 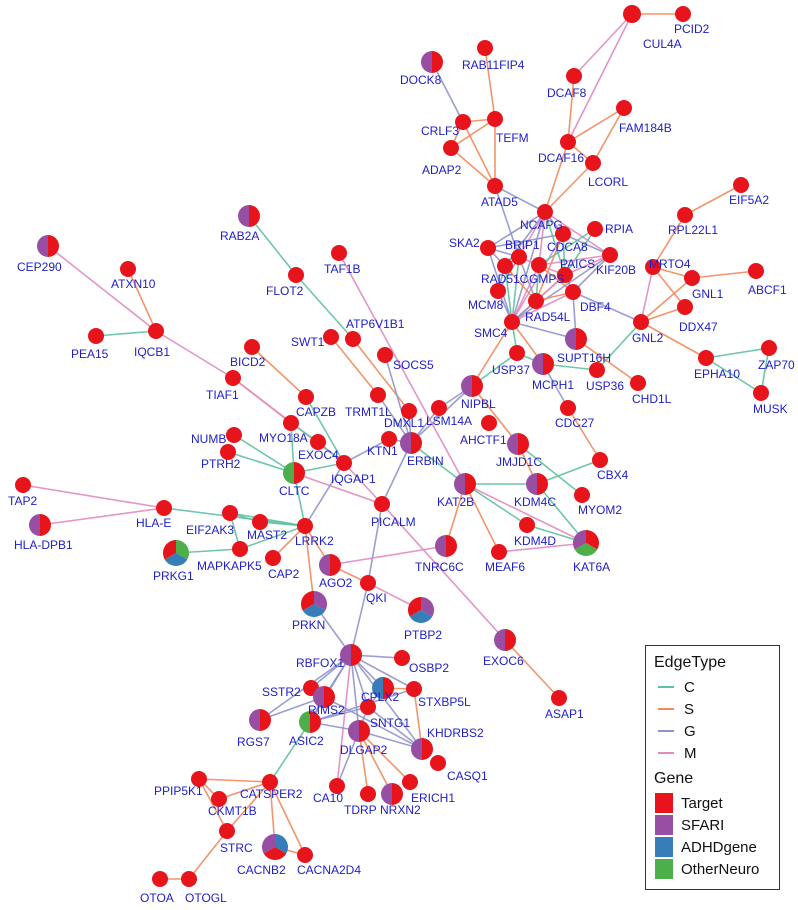 I want to click on node-khdrbs2, so click(x=422, y=749).